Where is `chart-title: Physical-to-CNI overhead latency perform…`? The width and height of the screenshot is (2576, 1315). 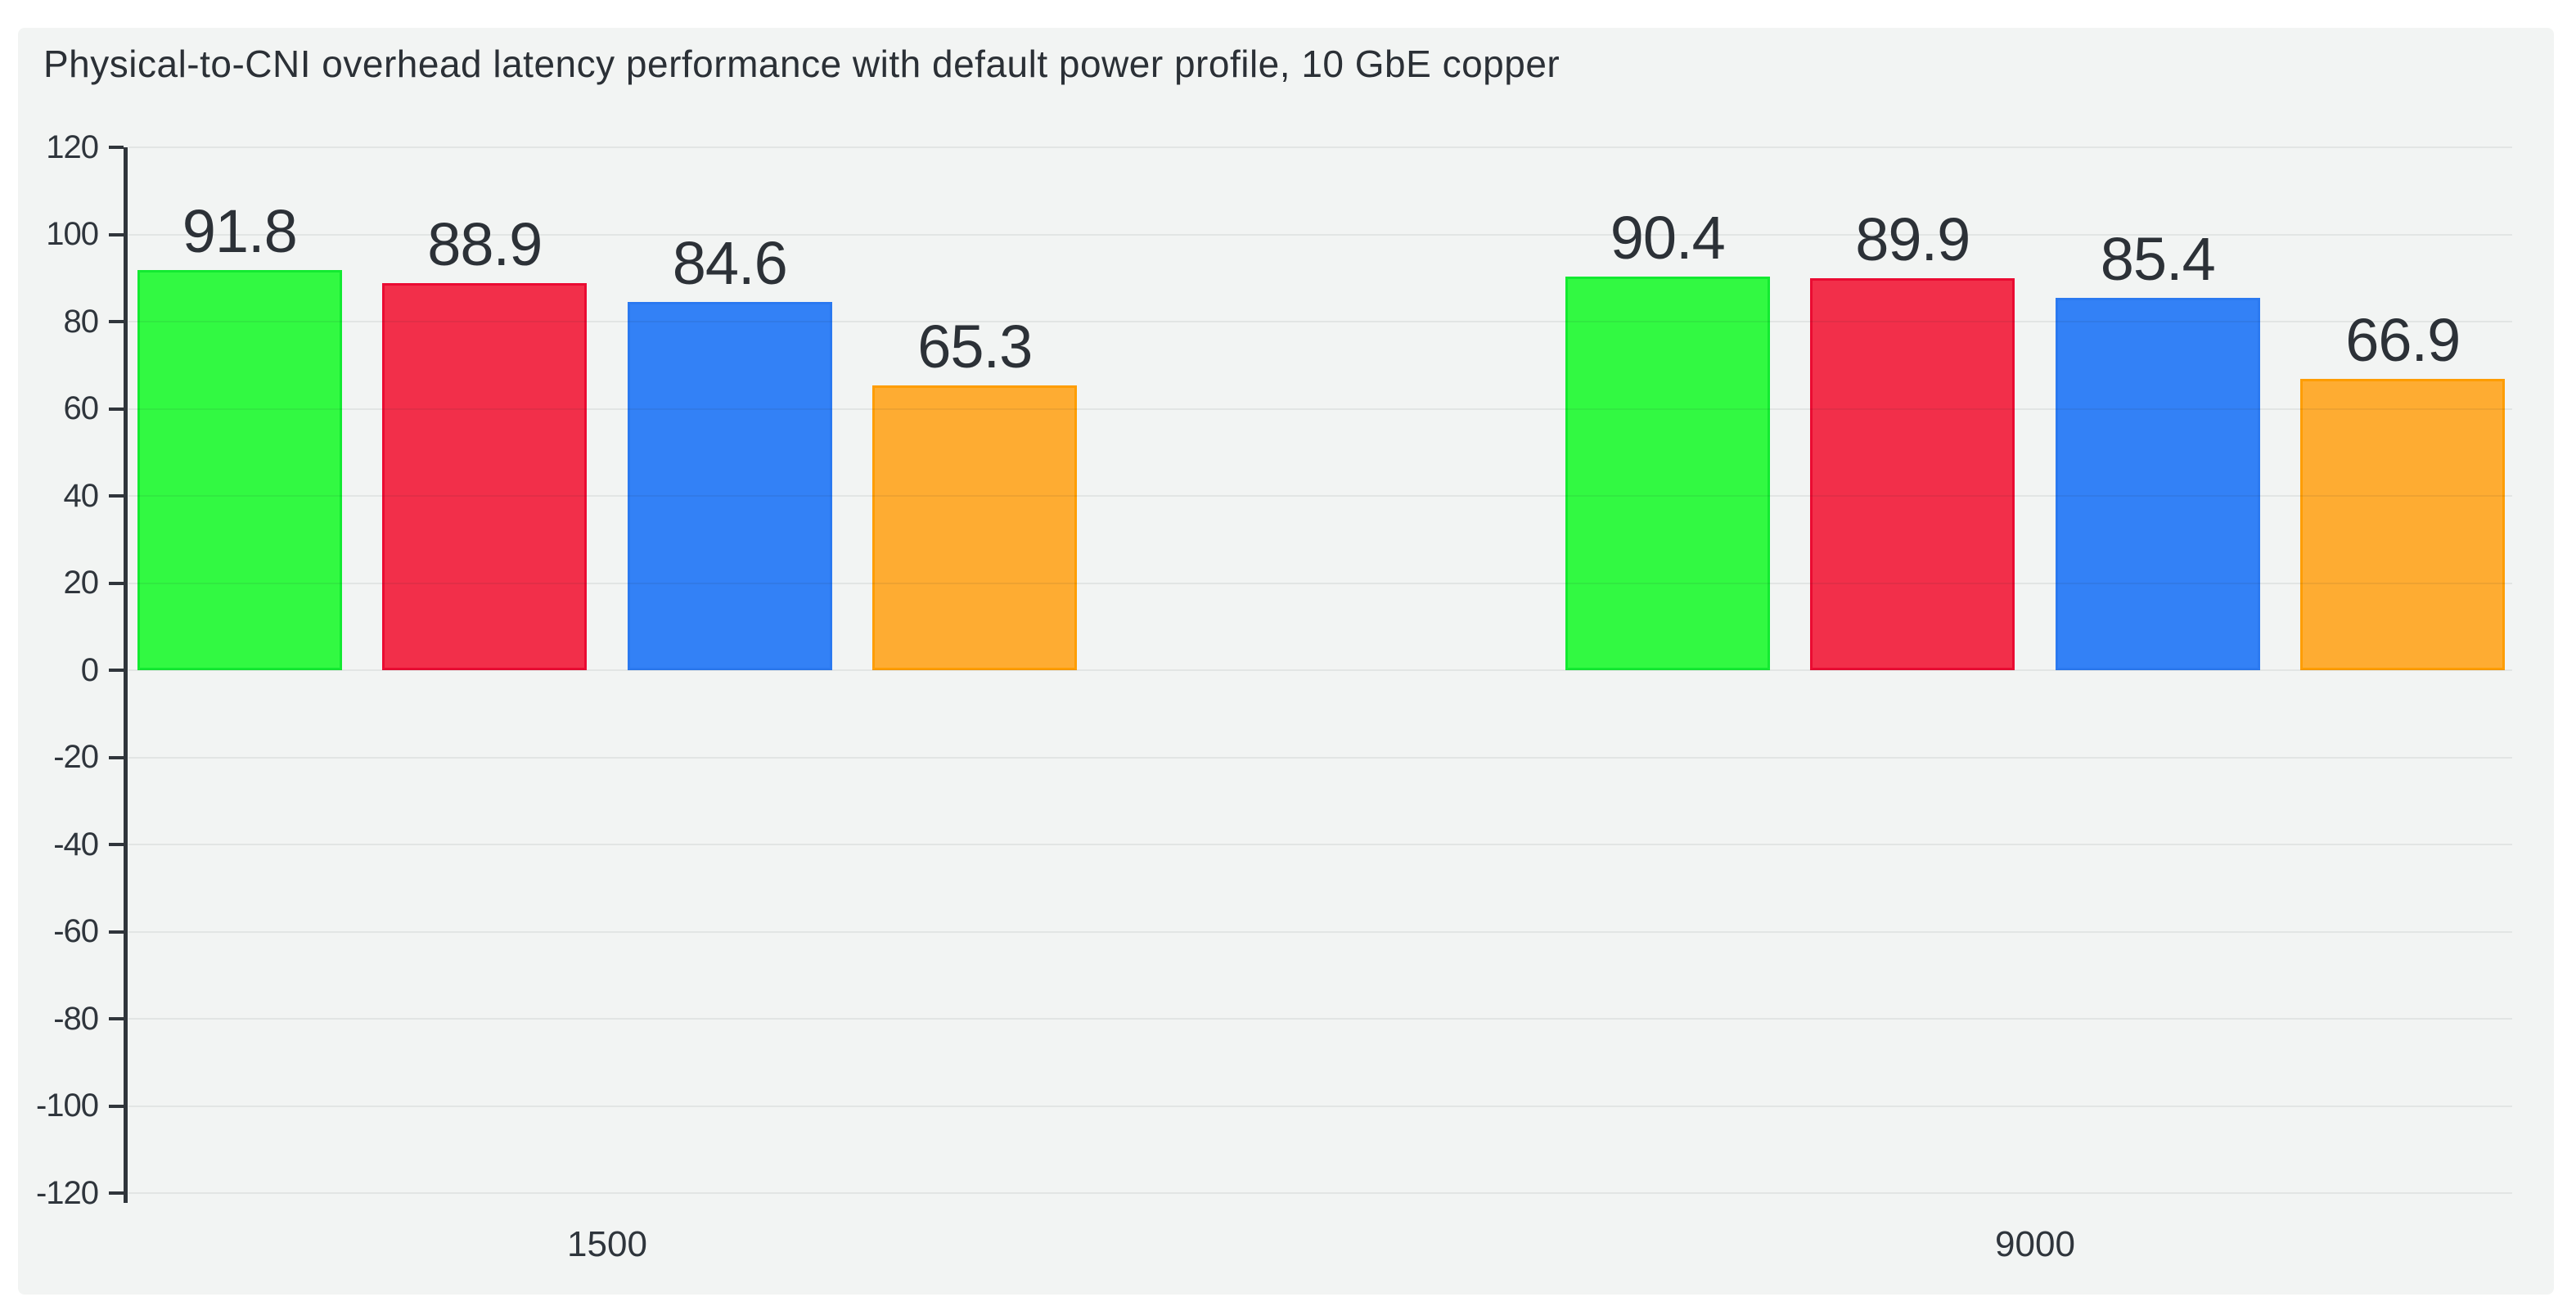
chart-title: Physical-to-CNI overhead latency perform… is located at coordinates (801, 64).